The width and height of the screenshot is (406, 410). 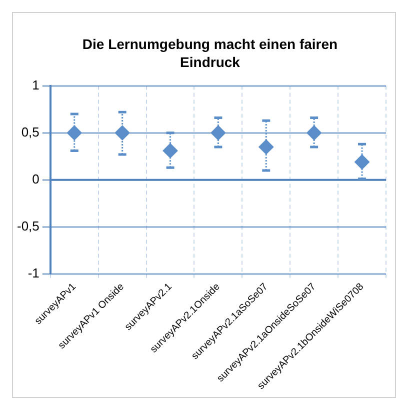 What do you see at coordinates (34, 273) in the screenshot?
I see `y-tick-label: -1` at bounding box center [34, 273].